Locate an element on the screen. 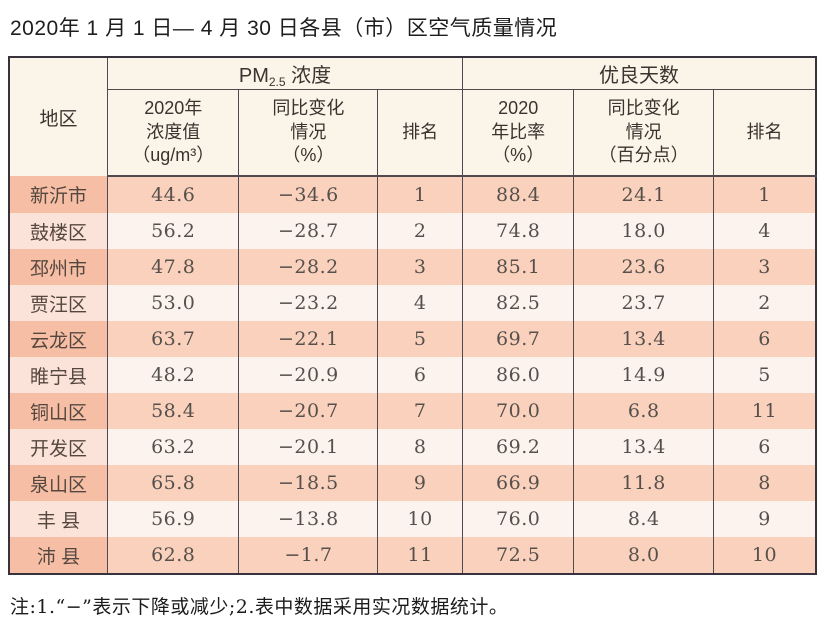 This screenshot has width=825, height=620. pm25-label-prefix: PM is located at coordinates (253, 75).